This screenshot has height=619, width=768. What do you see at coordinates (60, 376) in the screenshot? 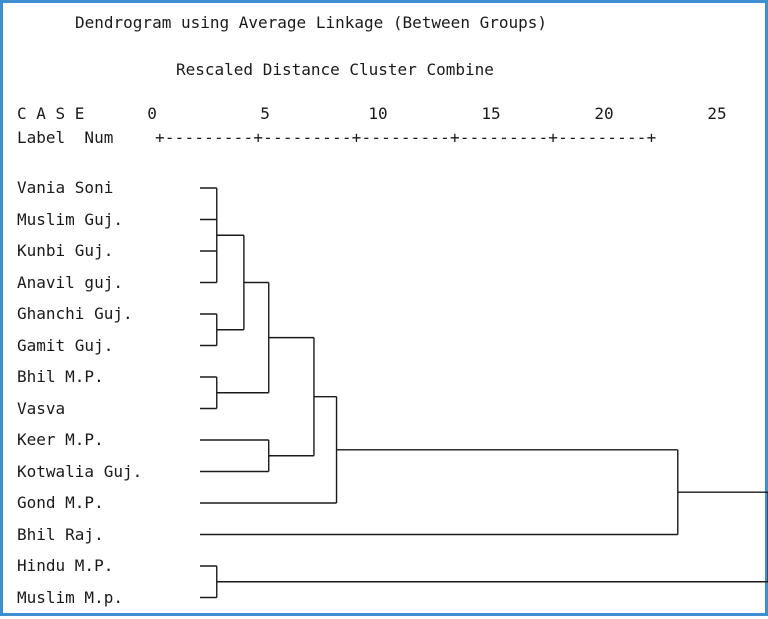
I see `case-label: Bhil M.P.` at bounding box center [60, 376].